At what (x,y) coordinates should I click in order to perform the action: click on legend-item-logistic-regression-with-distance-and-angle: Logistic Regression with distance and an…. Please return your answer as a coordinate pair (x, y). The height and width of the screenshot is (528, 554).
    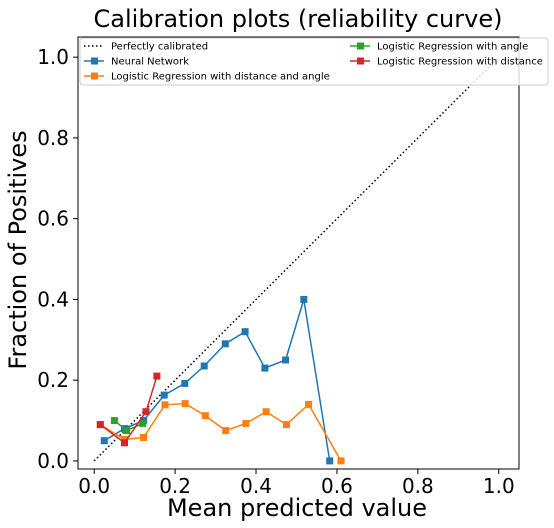
    Looking at the image, I should click on (207, 77).